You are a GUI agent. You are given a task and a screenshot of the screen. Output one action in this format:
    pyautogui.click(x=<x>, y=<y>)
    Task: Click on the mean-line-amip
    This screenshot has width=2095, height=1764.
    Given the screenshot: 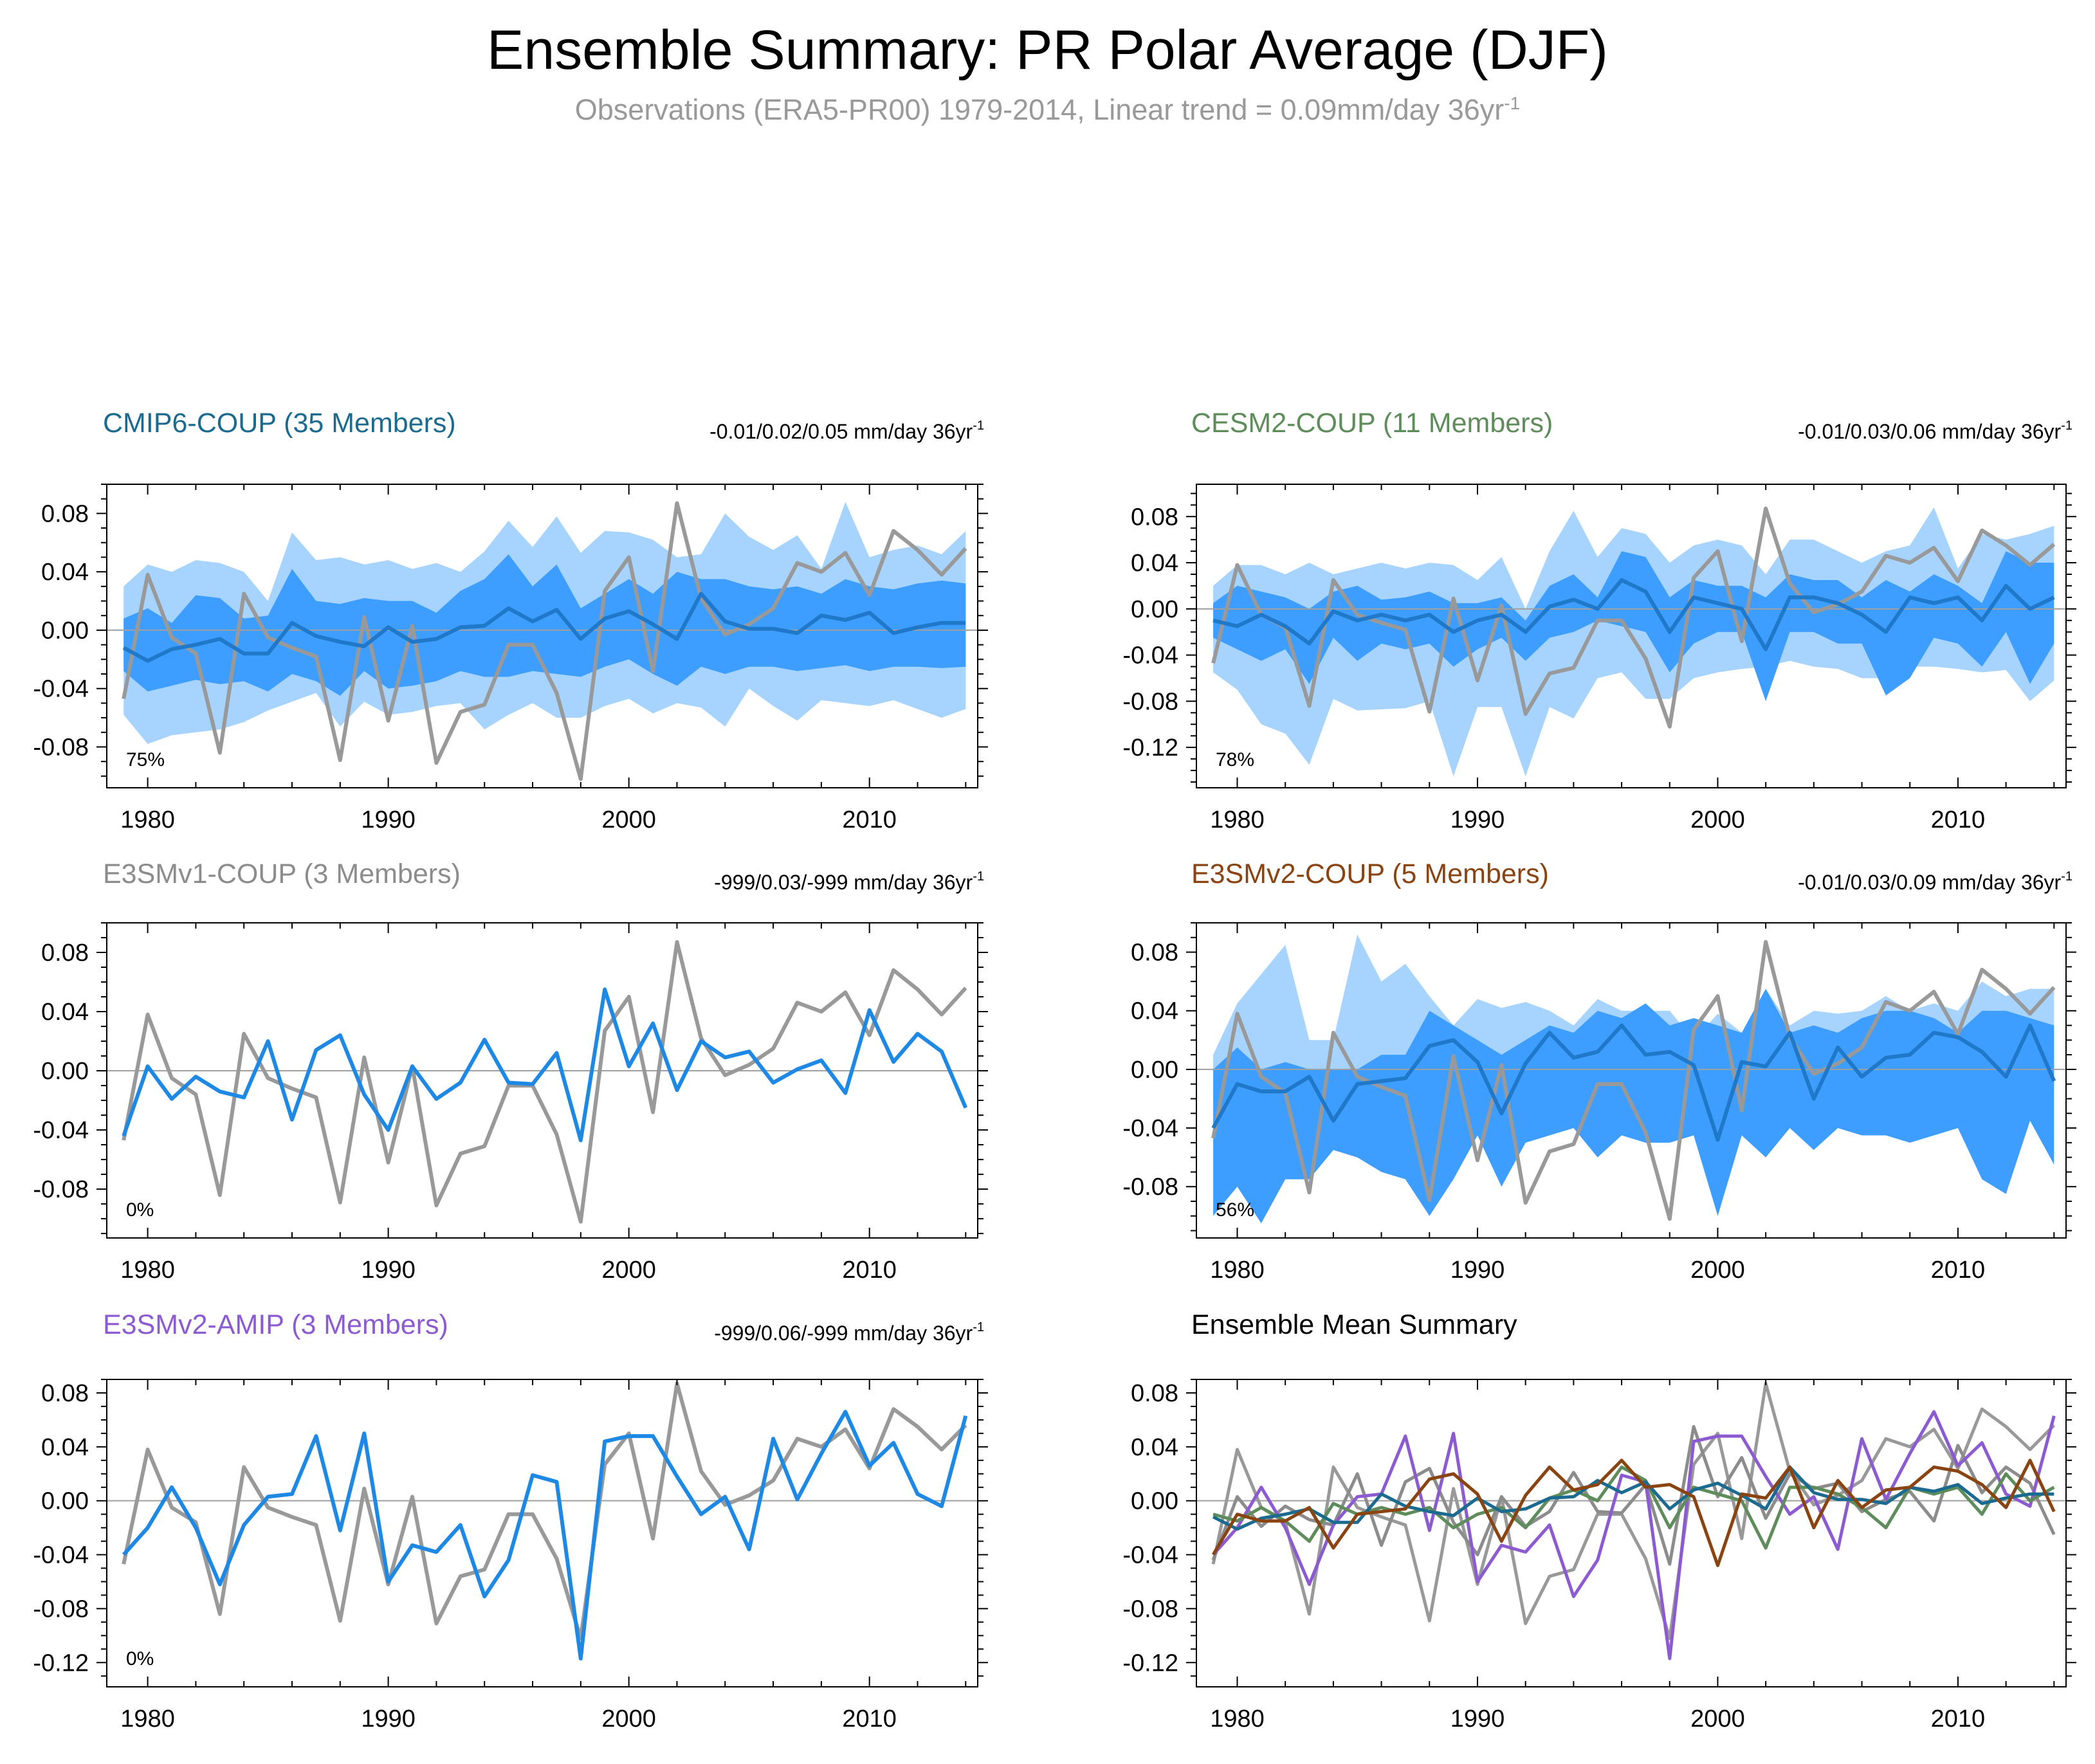 What is the action you would take?
    pyautogui.click(x=545, y=1535)
    